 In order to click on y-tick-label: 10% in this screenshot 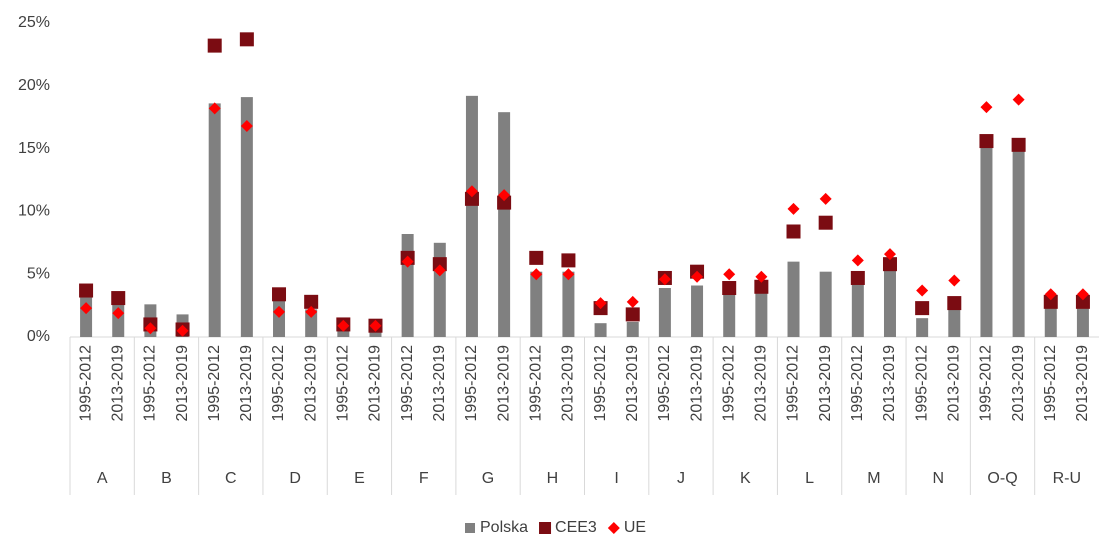, I will do `click(34, 211)`.